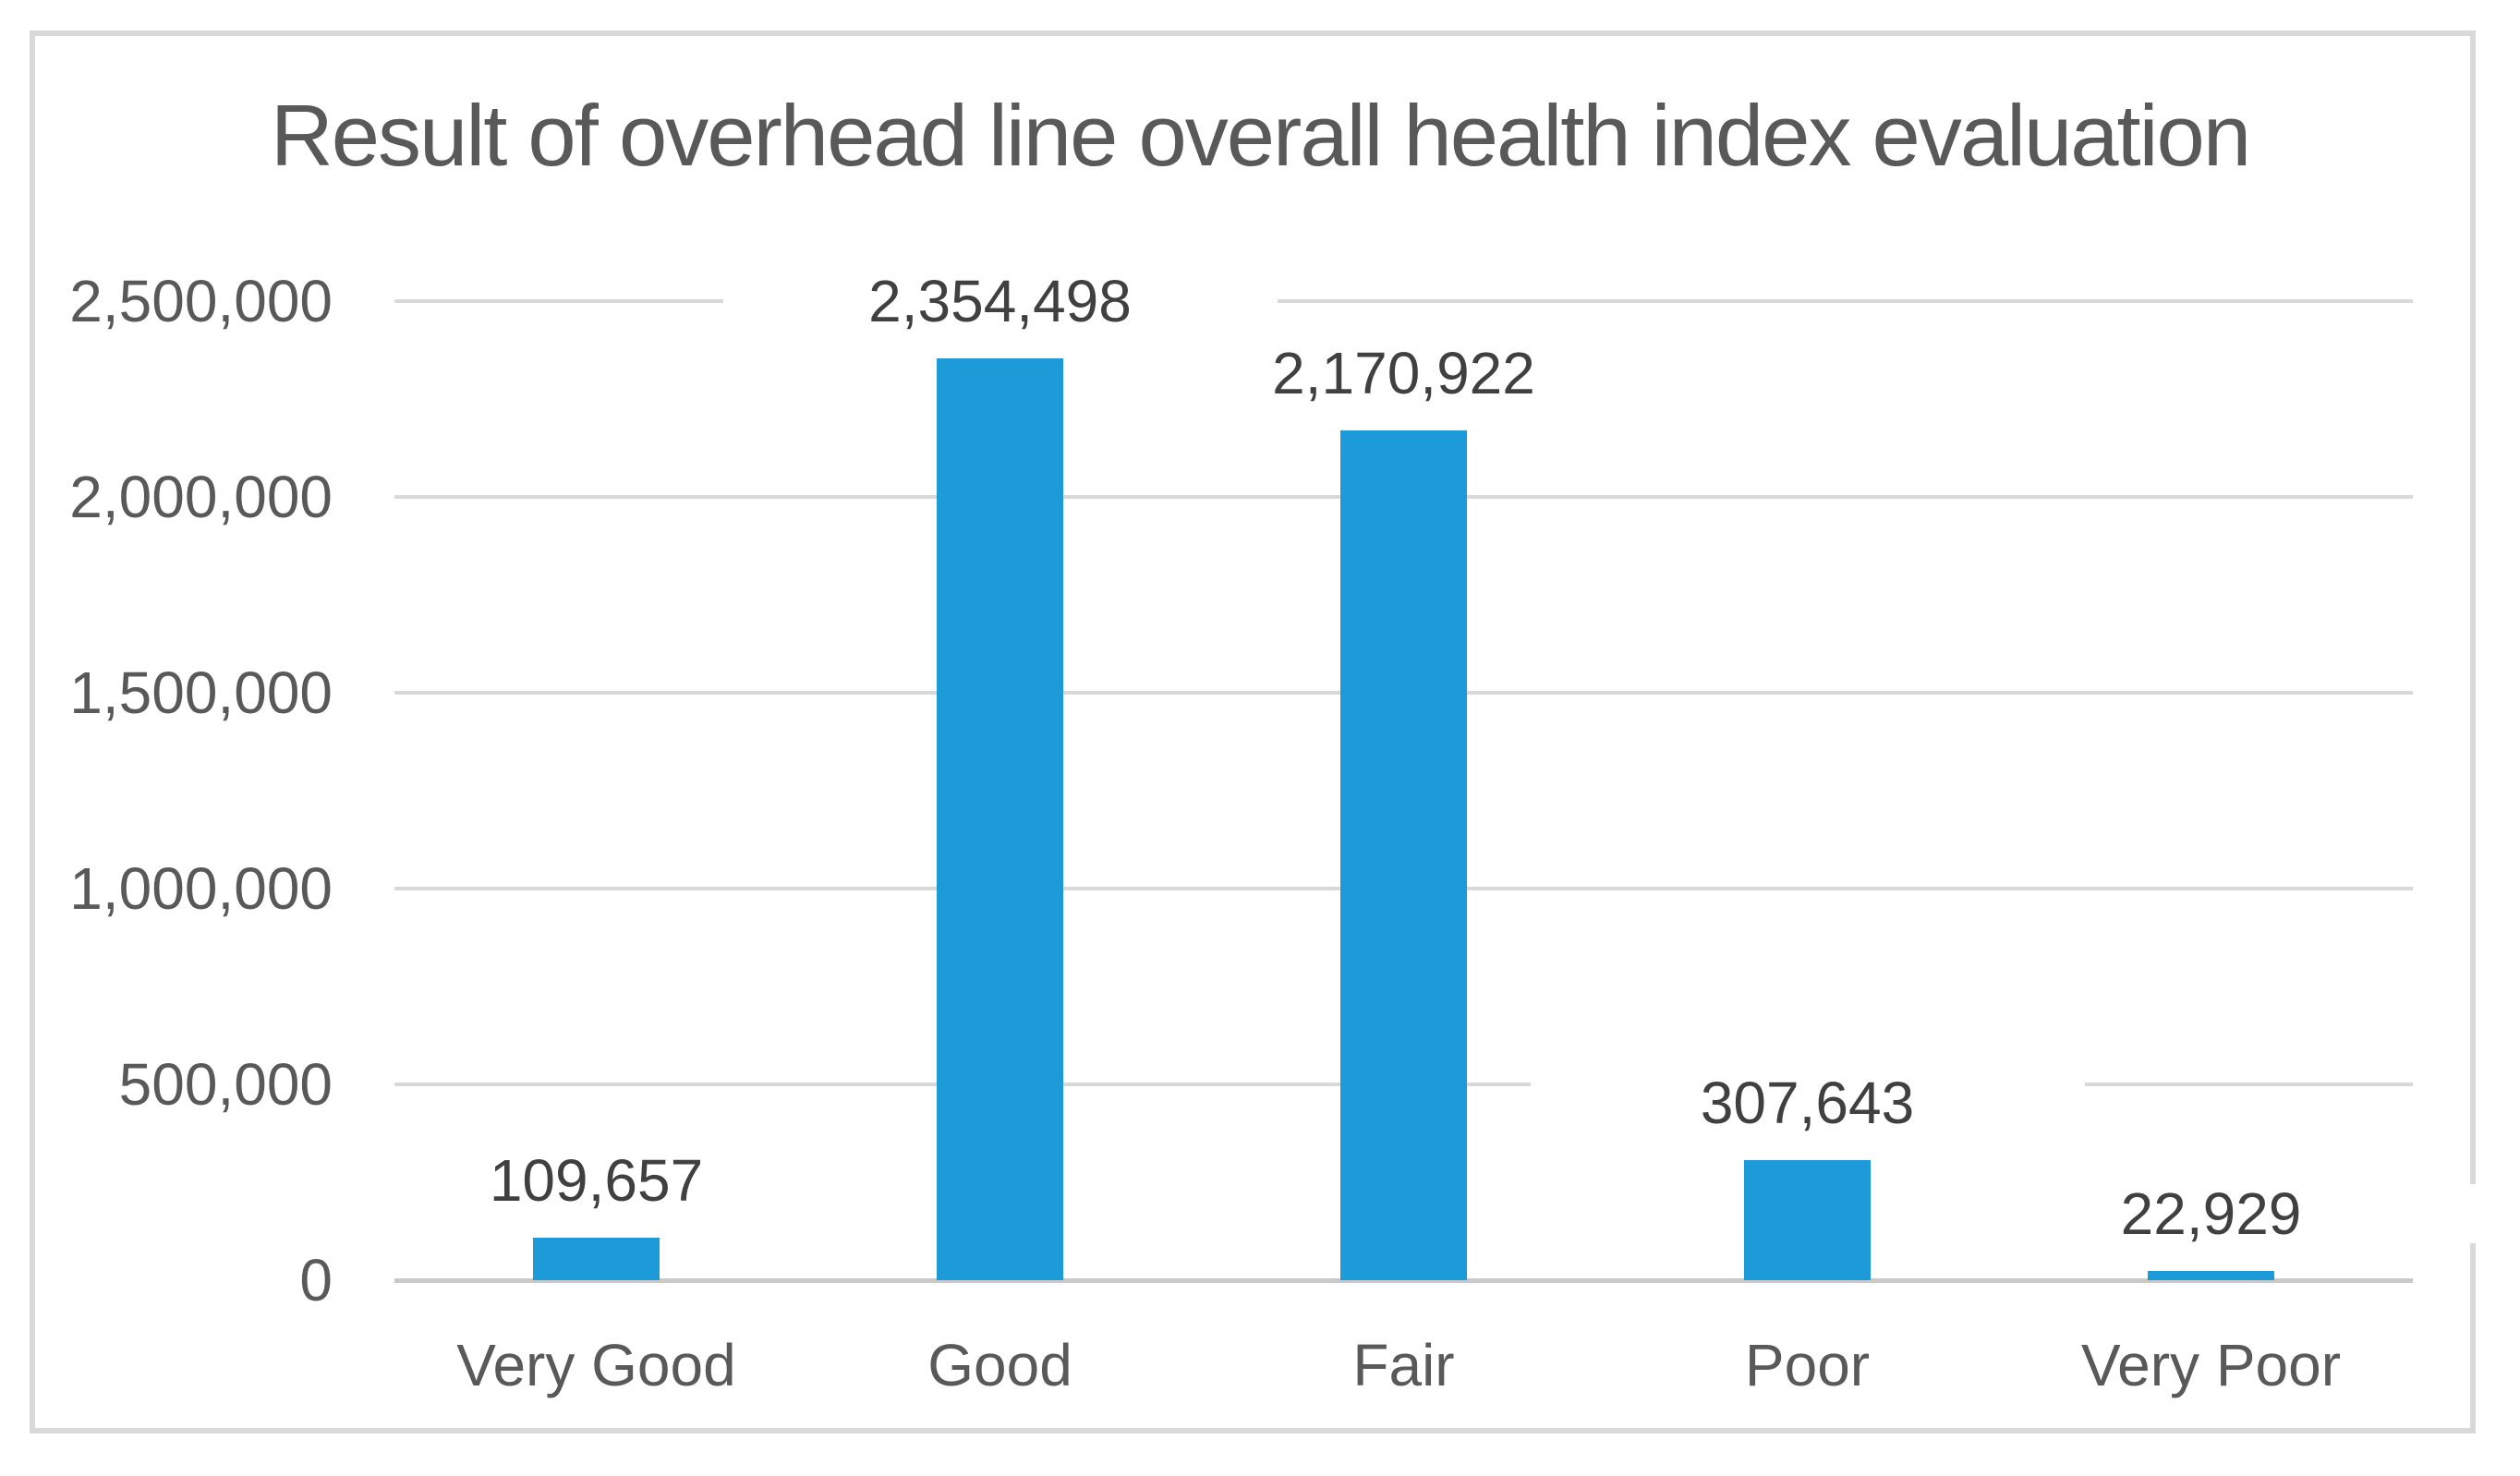 This screenshot has height=1476, width=2520. Describe the element at coordinates (596, 1259) in the screenshot. I see `bar-very-good` at that location.